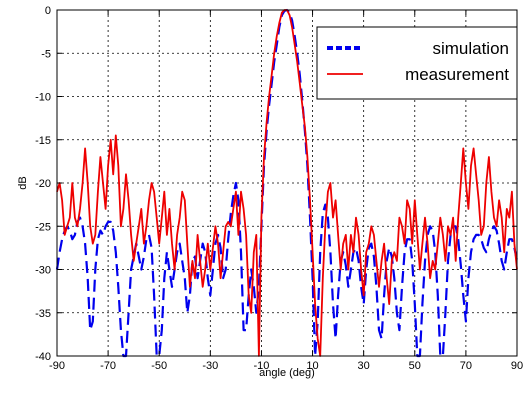 Image resolution: width=528 pixels, height=396 pixels. I want to click on x-tick-label: -10, so click(261, 366).